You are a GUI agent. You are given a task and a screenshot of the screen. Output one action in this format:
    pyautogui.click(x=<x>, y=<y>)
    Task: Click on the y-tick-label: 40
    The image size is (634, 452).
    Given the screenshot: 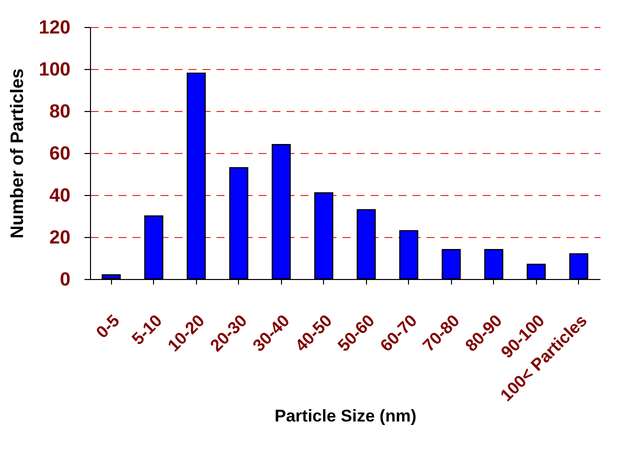 What is the action you would take?
    pyautogui.click(x=59, y=196)
    